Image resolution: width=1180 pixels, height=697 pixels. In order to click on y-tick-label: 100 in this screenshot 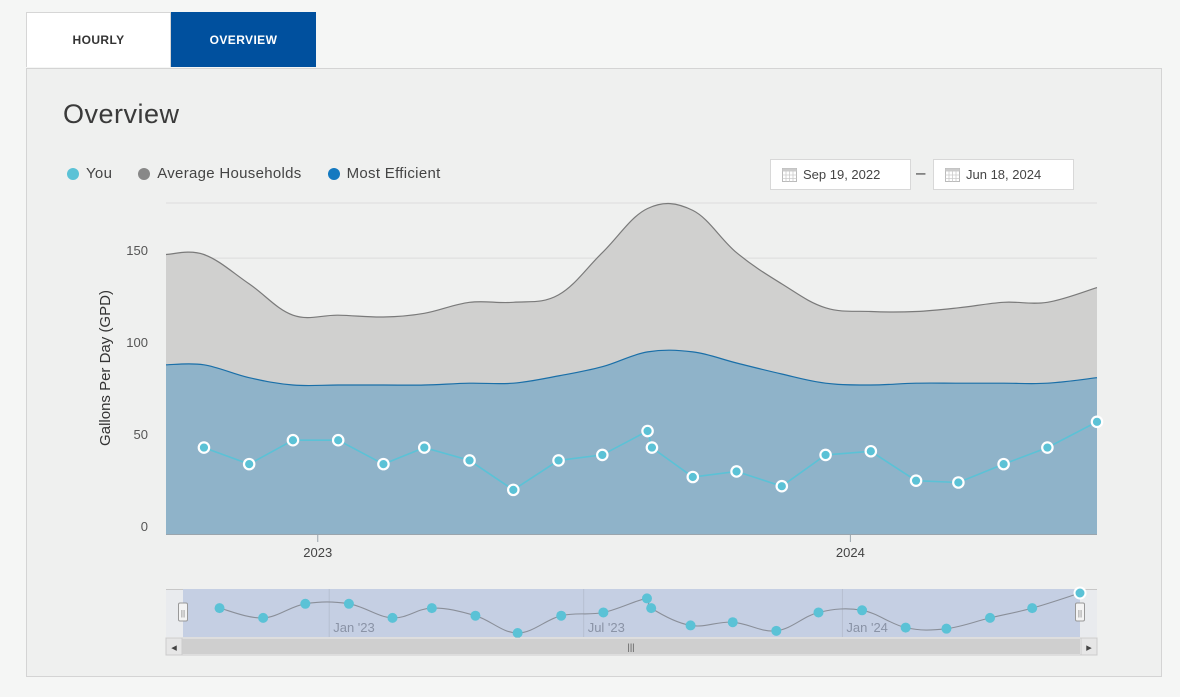, I will do `click(137, 342)`.